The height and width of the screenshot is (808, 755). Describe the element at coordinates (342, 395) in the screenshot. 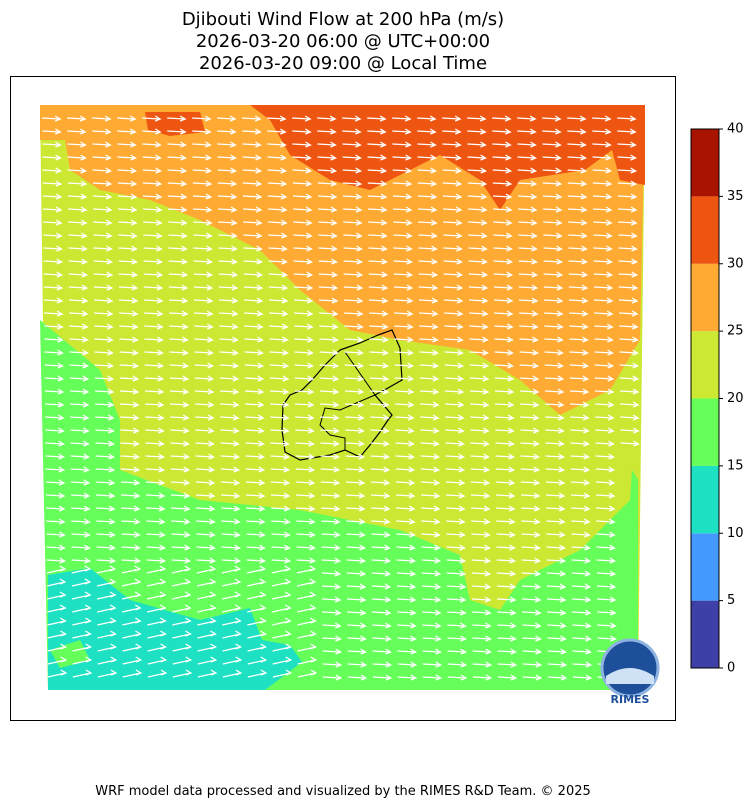

I see `country-border` at that location.